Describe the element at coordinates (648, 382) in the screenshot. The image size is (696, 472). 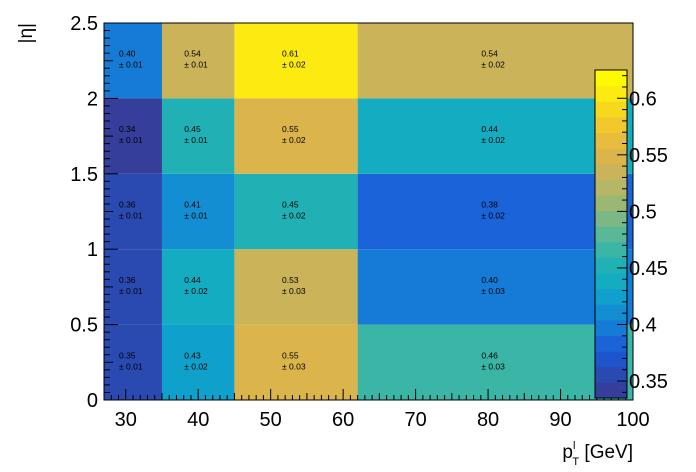
I see `color-scale-tick-label: 0.35` at that location.